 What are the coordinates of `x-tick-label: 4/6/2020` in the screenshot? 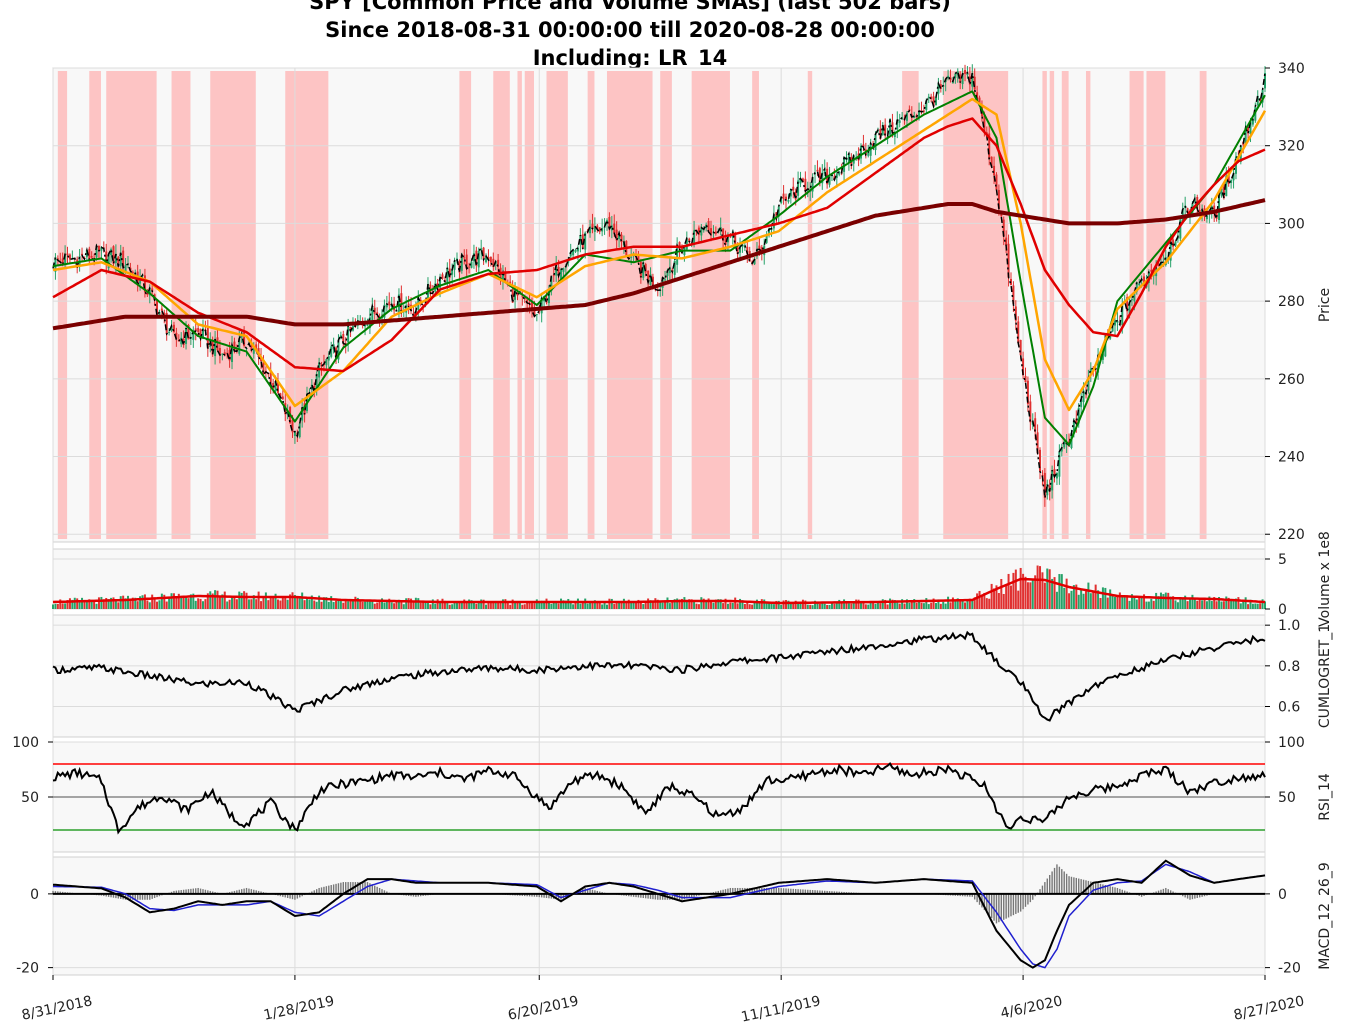 It's located at (1031, 1007).